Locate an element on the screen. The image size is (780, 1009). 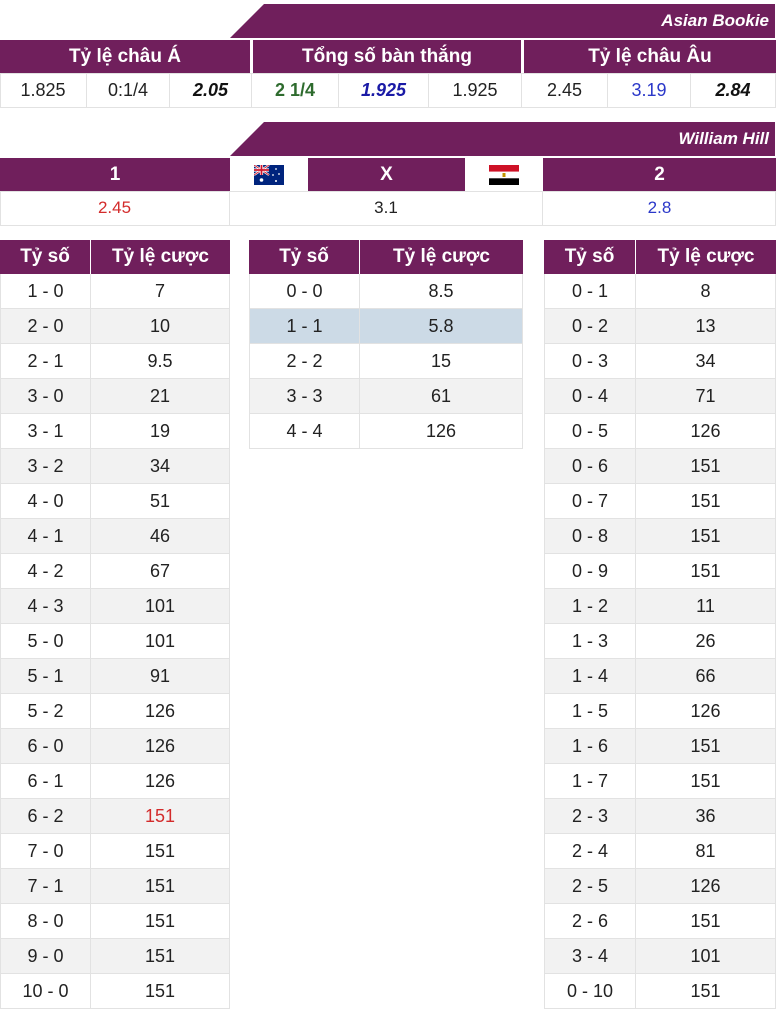
euro-away-odds: 2.84 is located at coordinates (733, 90).